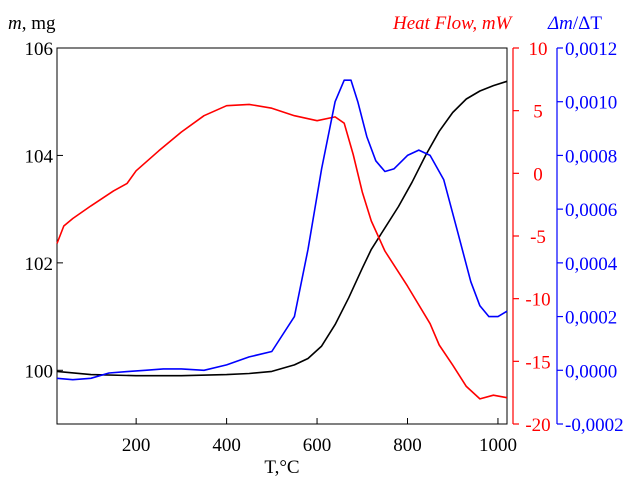 Image resolution: width=635 pixels, height=481 pixels. Describe the element at coordinates (39, 371) in the screenshot. I see `mass-tick-label: 100` at that location.